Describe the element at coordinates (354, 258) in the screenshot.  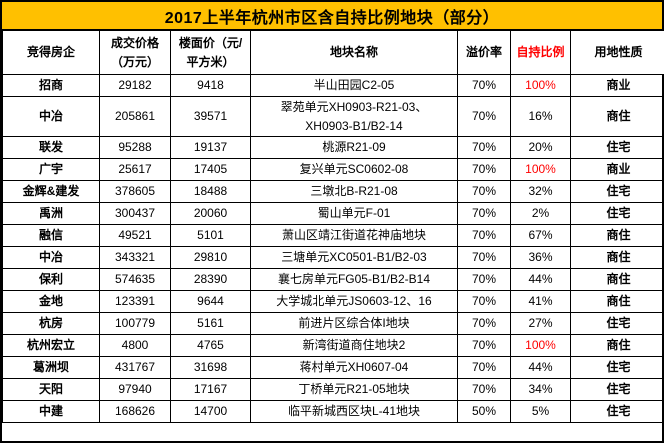
I see `cell-parcel: 三塘单元XC0501-B1/B2-03` at that location.